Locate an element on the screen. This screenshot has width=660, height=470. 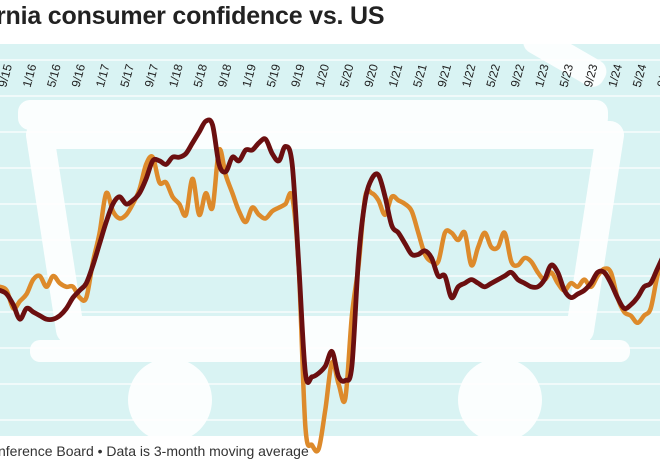
x-tick-label: 9/16 is located at coordinates (79, 75).